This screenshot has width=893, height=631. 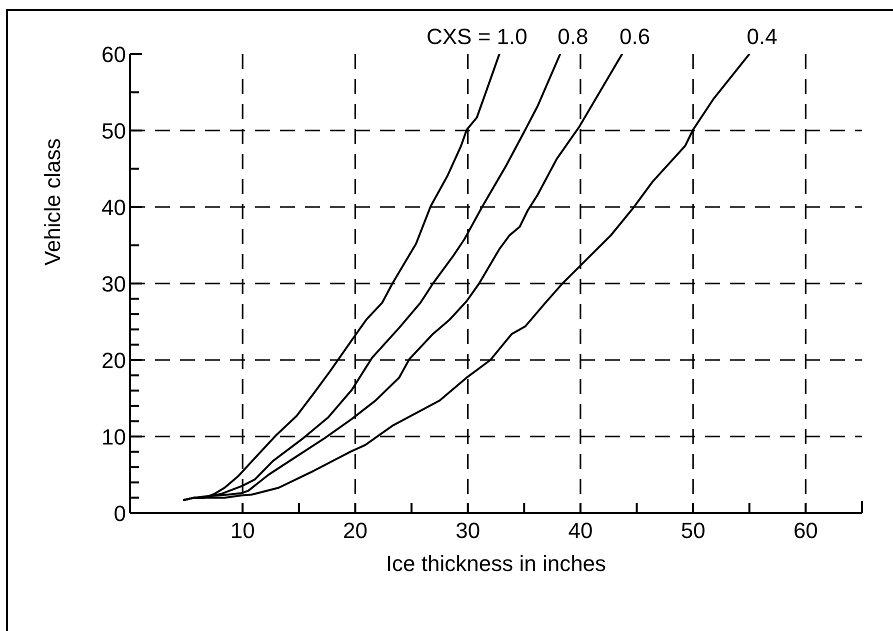 What do you see at coordinates (580, 530) in the screenshot?
I see `x-tick-label: 40` at bounding box center [580, 530].